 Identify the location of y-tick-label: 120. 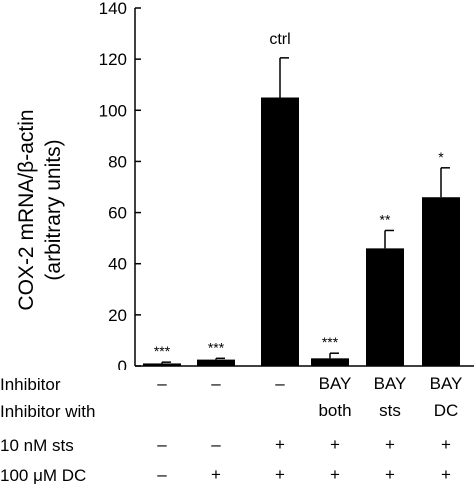
(113, 59).